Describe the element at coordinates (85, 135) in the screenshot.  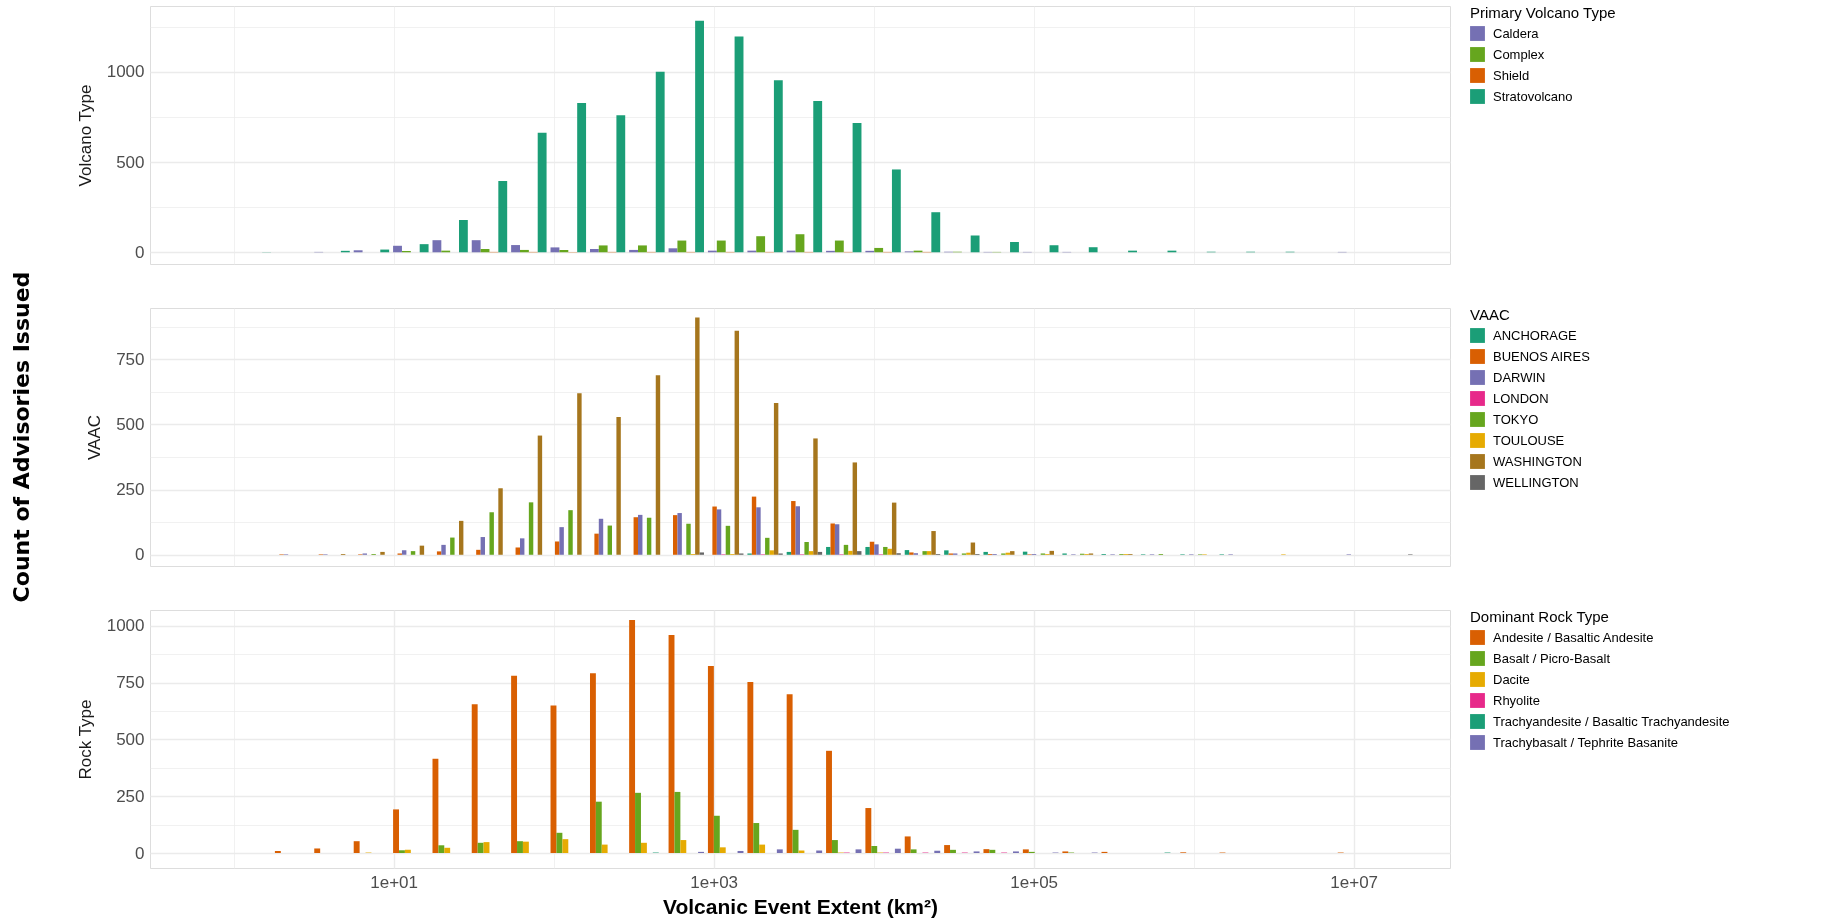
I see `y-axis-title: Volcano Type` at that location.